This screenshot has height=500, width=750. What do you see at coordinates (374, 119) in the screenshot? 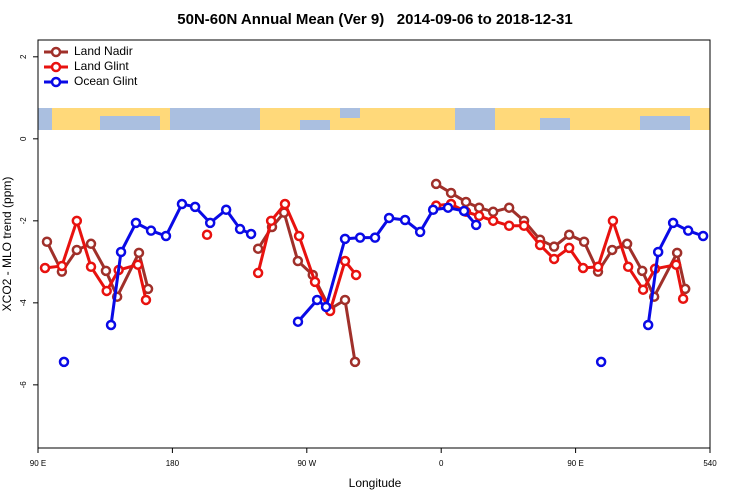
I see `map-strip` at bounding box center [374, 119].